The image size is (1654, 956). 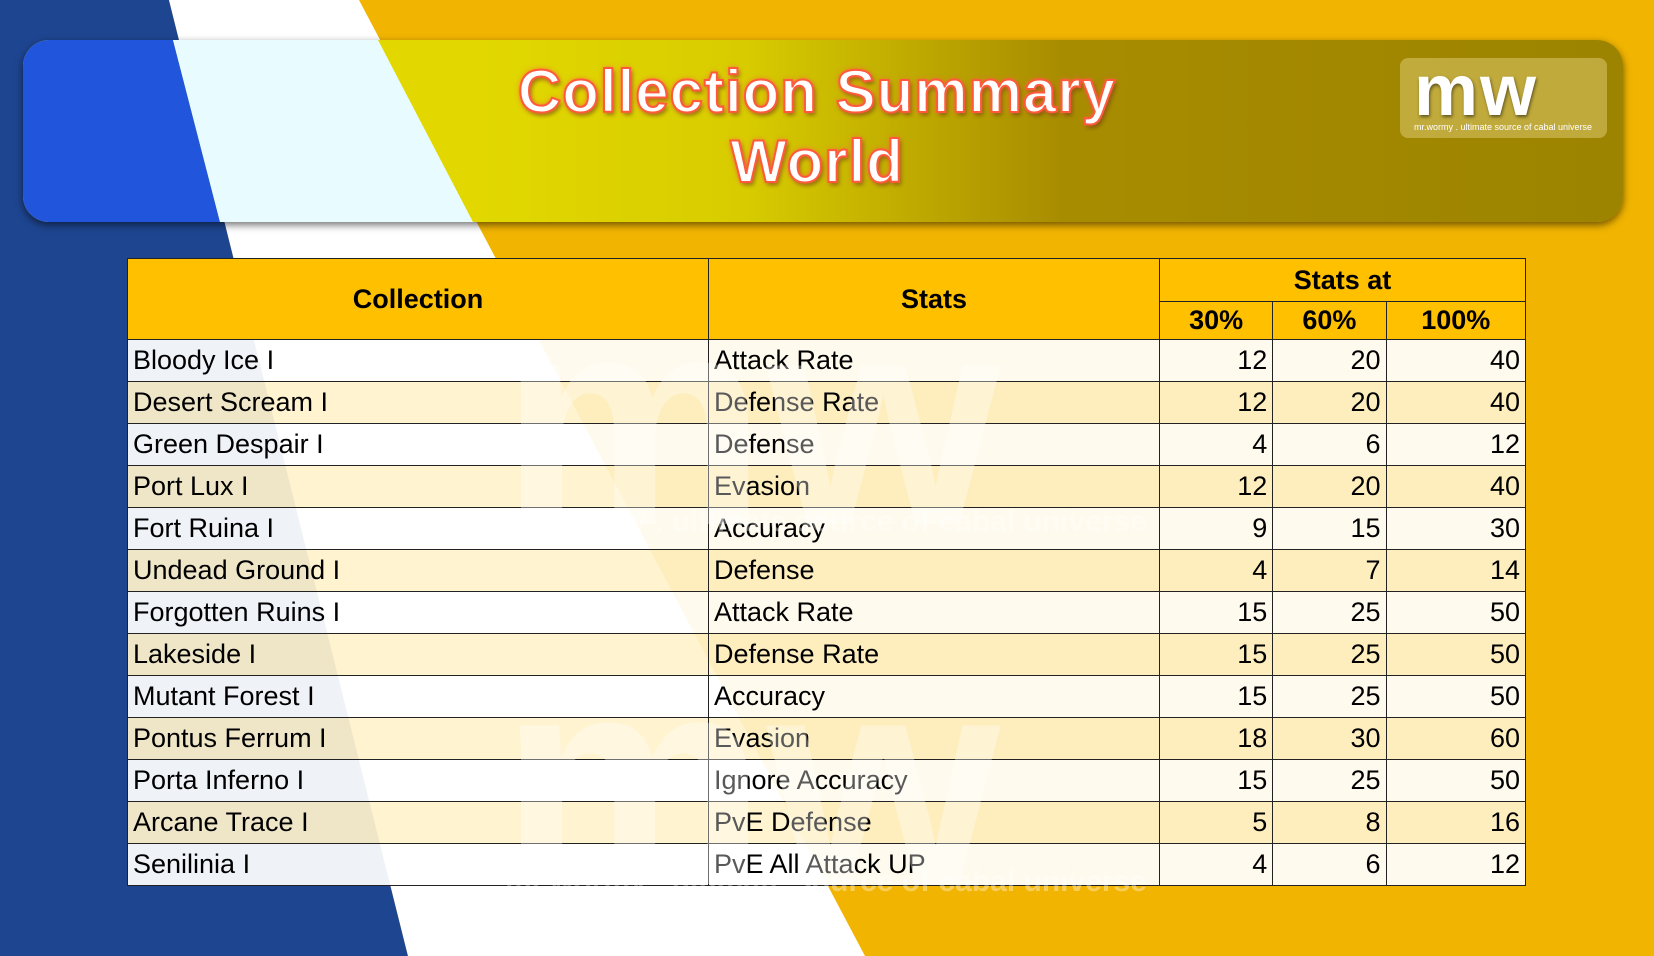 I want to click on collection-cell: Bloody Ice I, so click(x=418, y=360).